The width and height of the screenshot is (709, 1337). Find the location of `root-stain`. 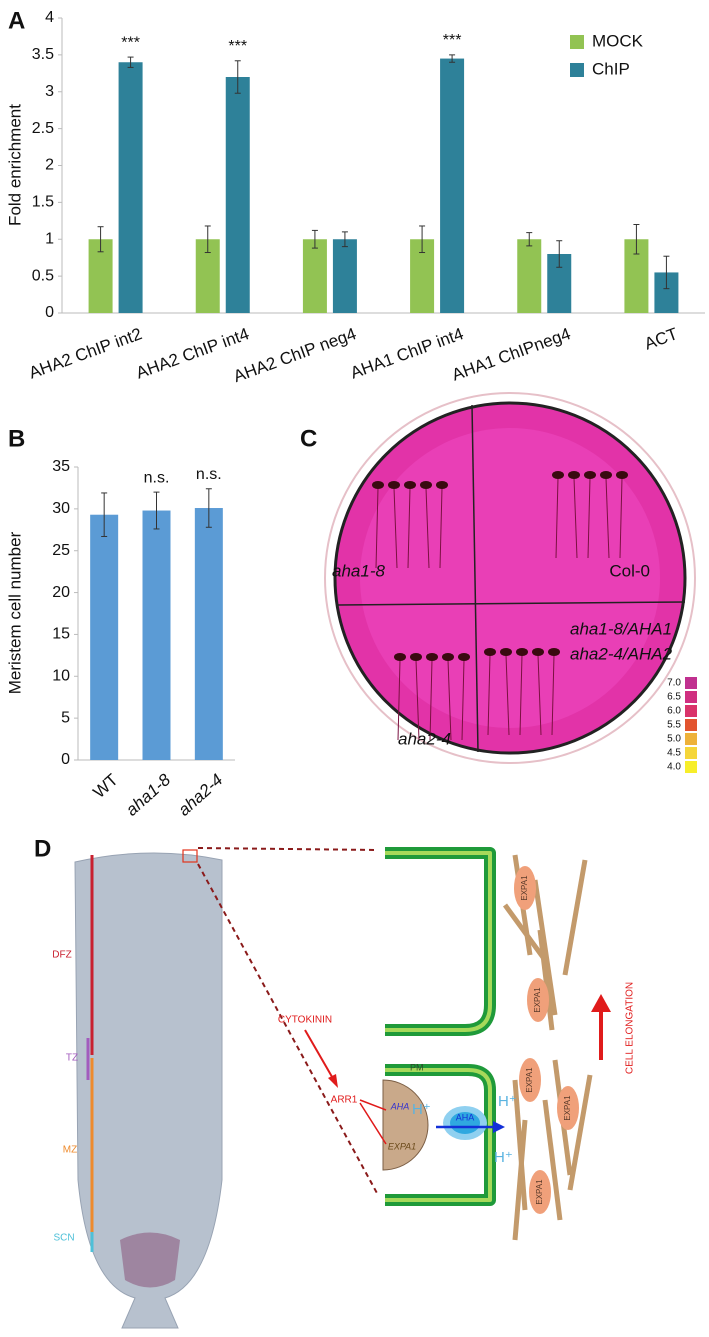

root-stain is located at coordinates (150, 1260).